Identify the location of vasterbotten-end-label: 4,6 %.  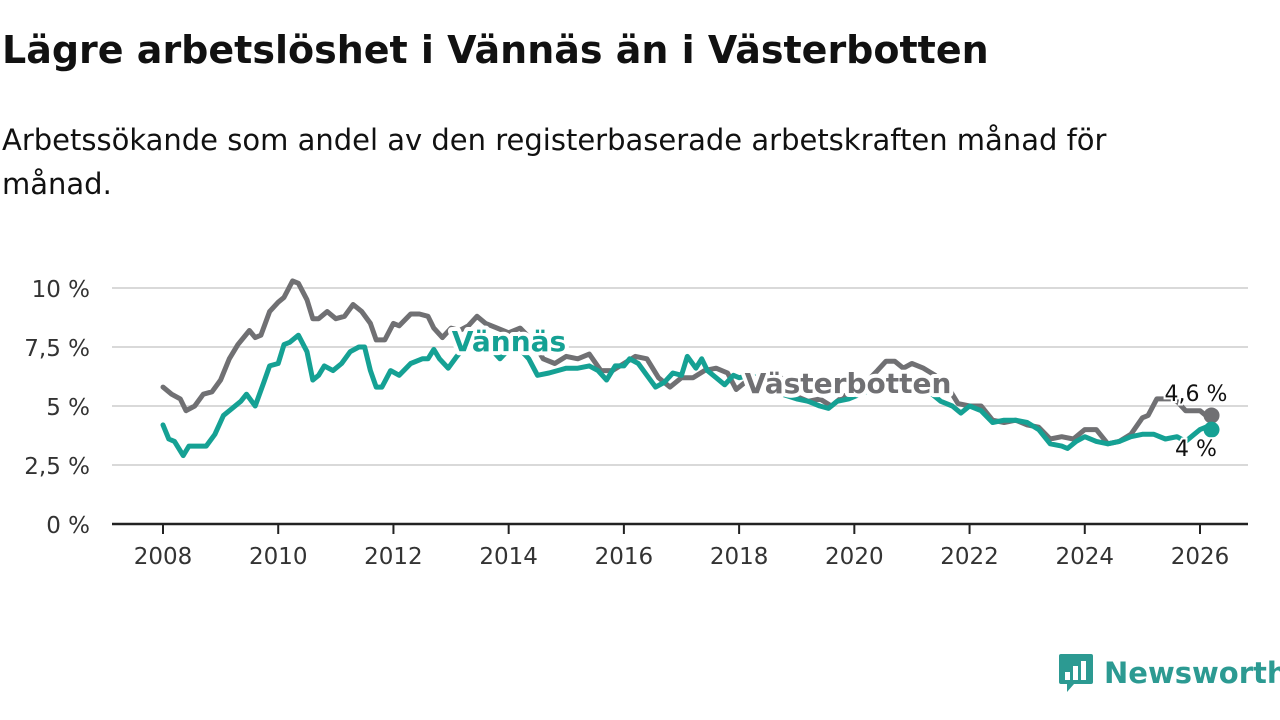
(1196, 394).